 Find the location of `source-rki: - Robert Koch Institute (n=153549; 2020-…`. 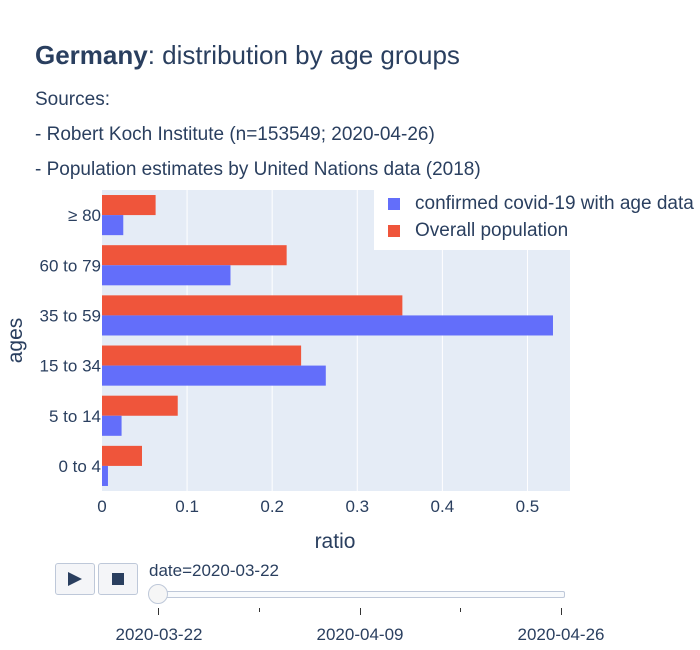

source-rki: - Robert Koch Institute (n=153549; 2020-… is located at coordinates (235, 134).